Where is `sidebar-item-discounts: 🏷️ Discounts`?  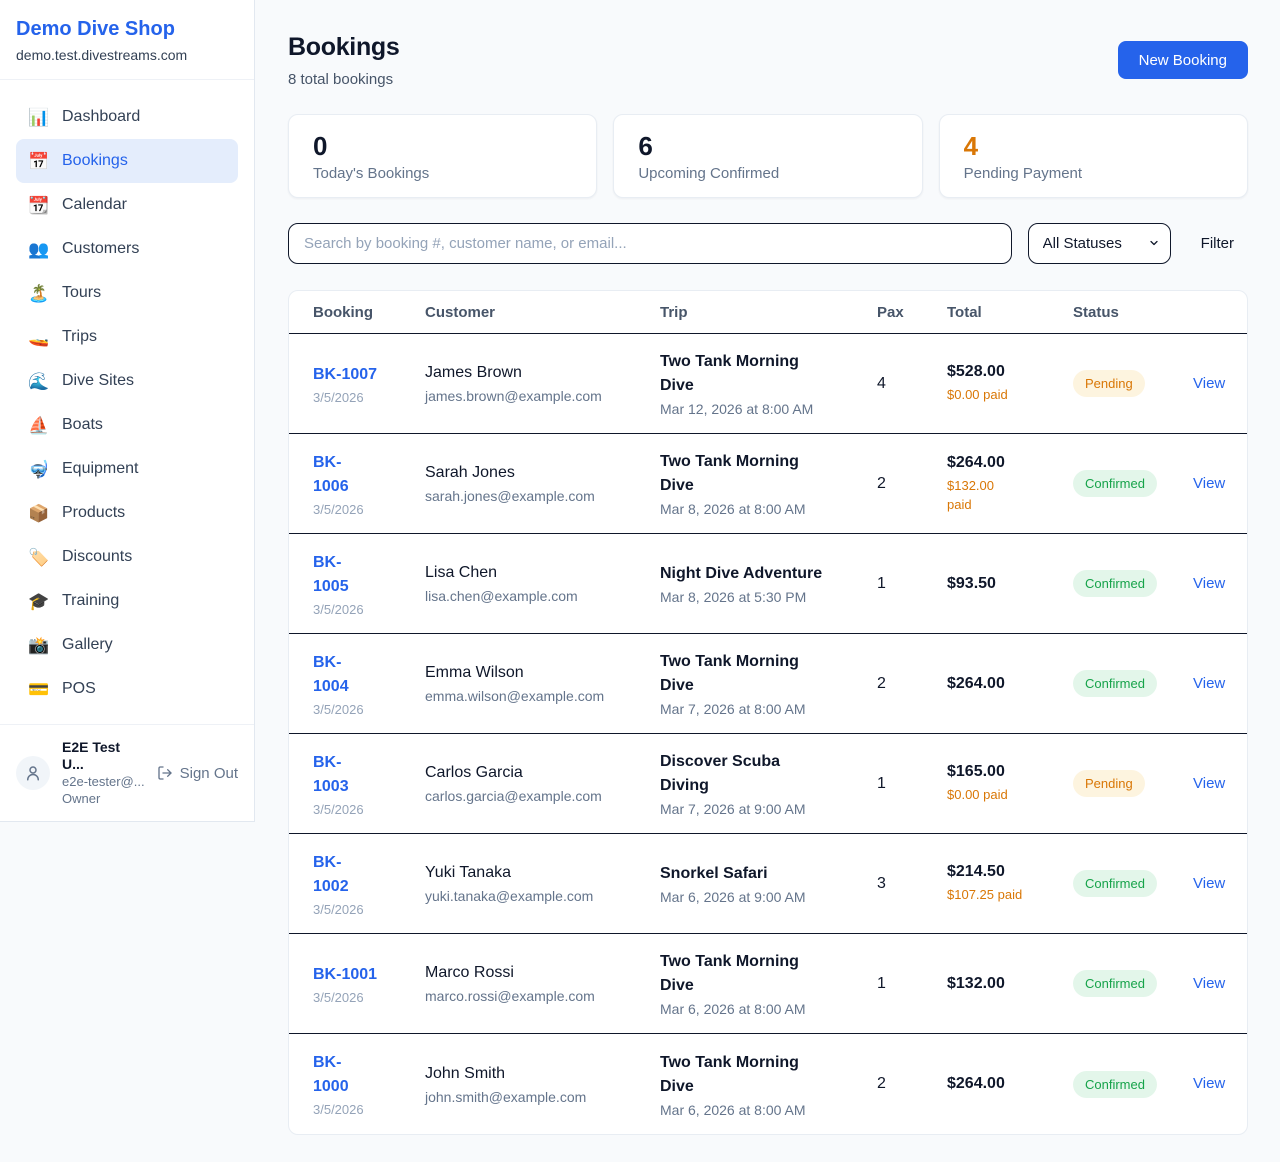 sidebar-item-discounts: 🏷️ Discounts is located at coordinates (127, 557).